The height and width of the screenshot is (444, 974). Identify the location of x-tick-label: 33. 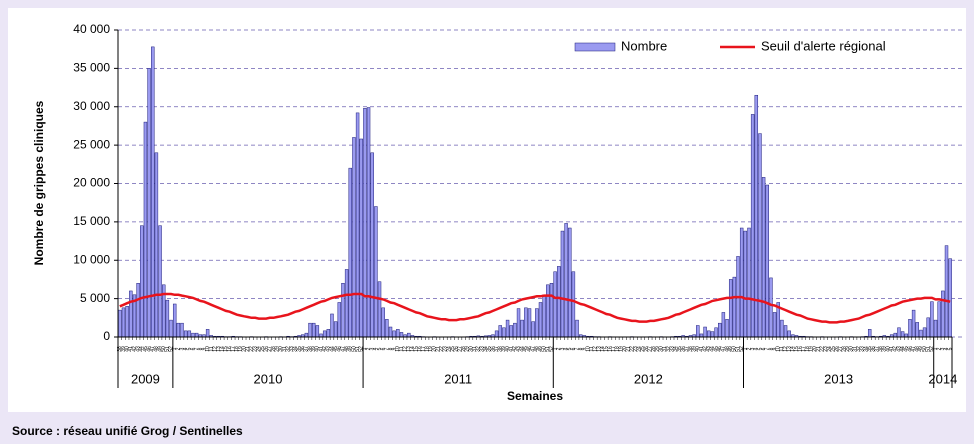
(863, 349).